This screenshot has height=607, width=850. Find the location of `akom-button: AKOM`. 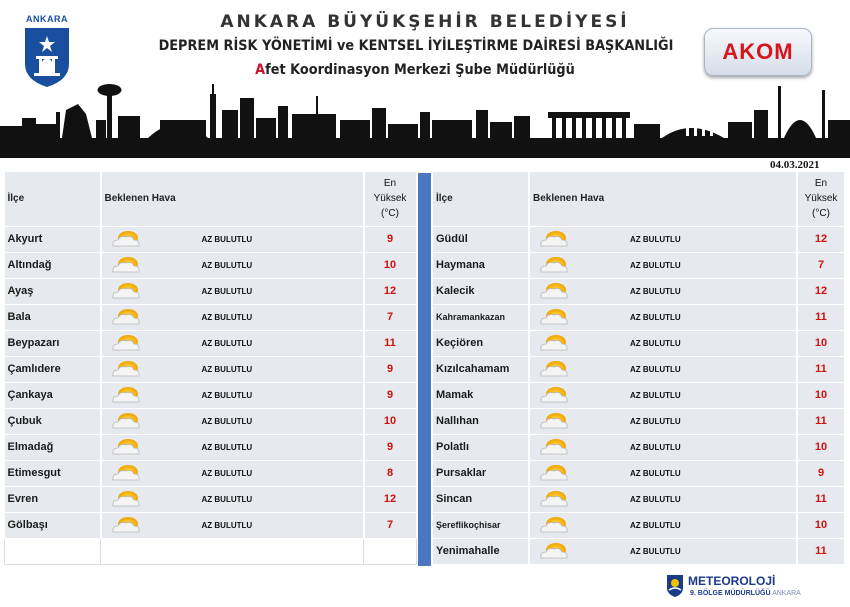

akom-button: AKOM is located at coordinates (758, 52).